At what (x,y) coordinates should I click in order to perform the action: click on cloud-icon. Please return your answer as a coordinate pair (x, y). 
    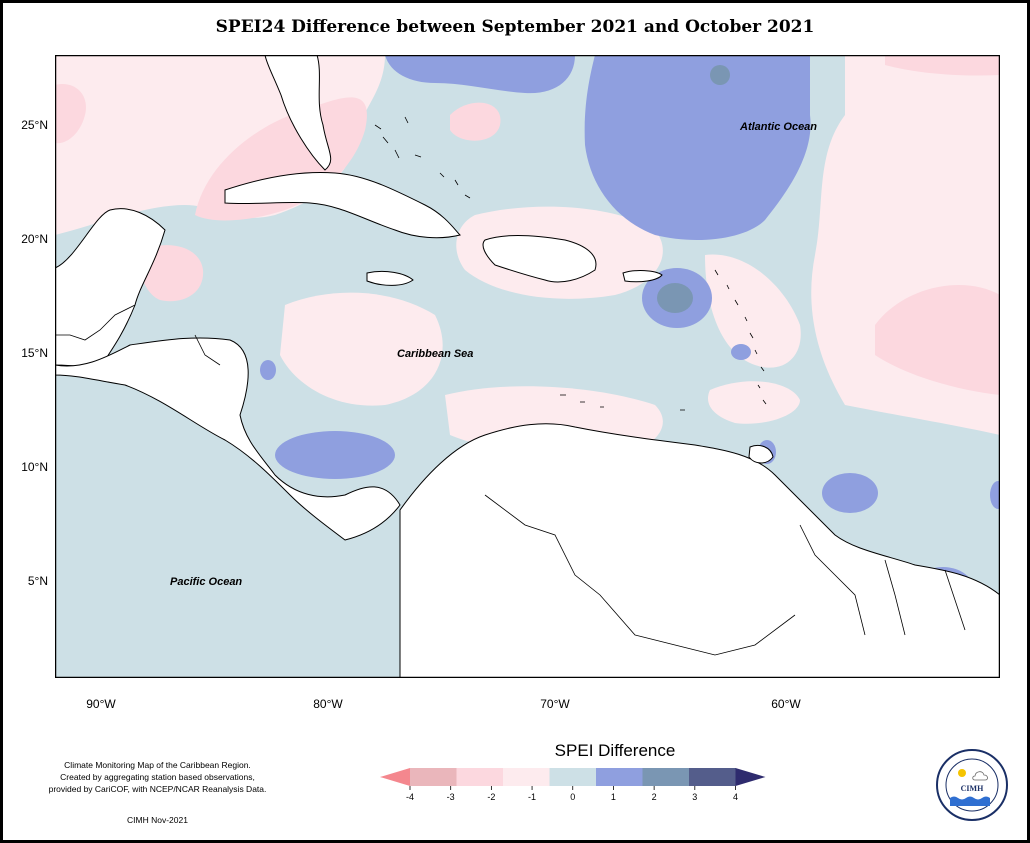
    Looking at the image, I should click on (980, 776).